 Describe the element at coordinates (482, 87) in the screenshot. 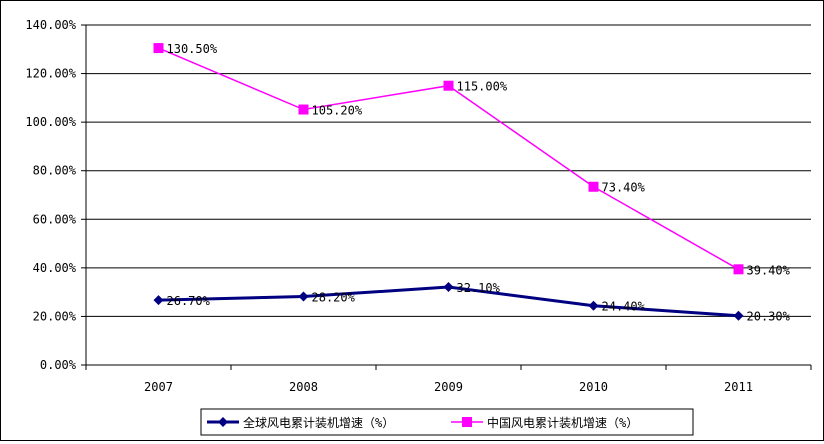

I see `data-label: 115.00%` at that location.